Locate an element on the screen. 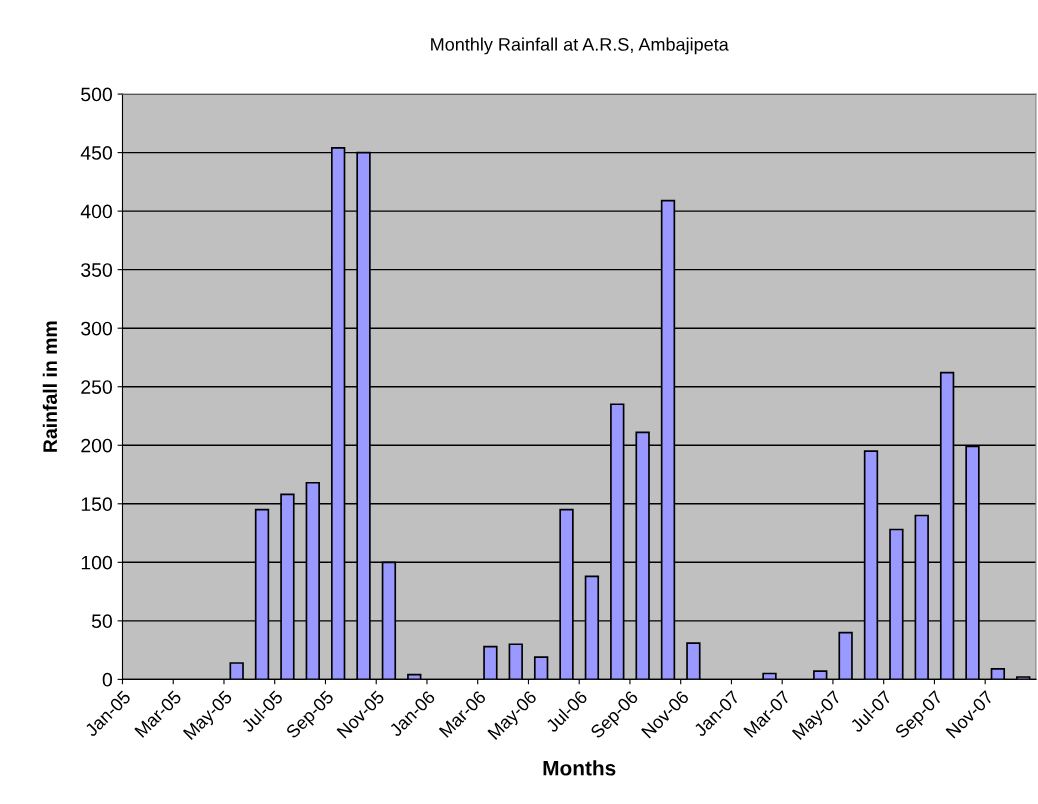 Image resolution: width=1038 pixels, height=804 pixels. y-tick-label: 450 is located at coordinates (96, 153).